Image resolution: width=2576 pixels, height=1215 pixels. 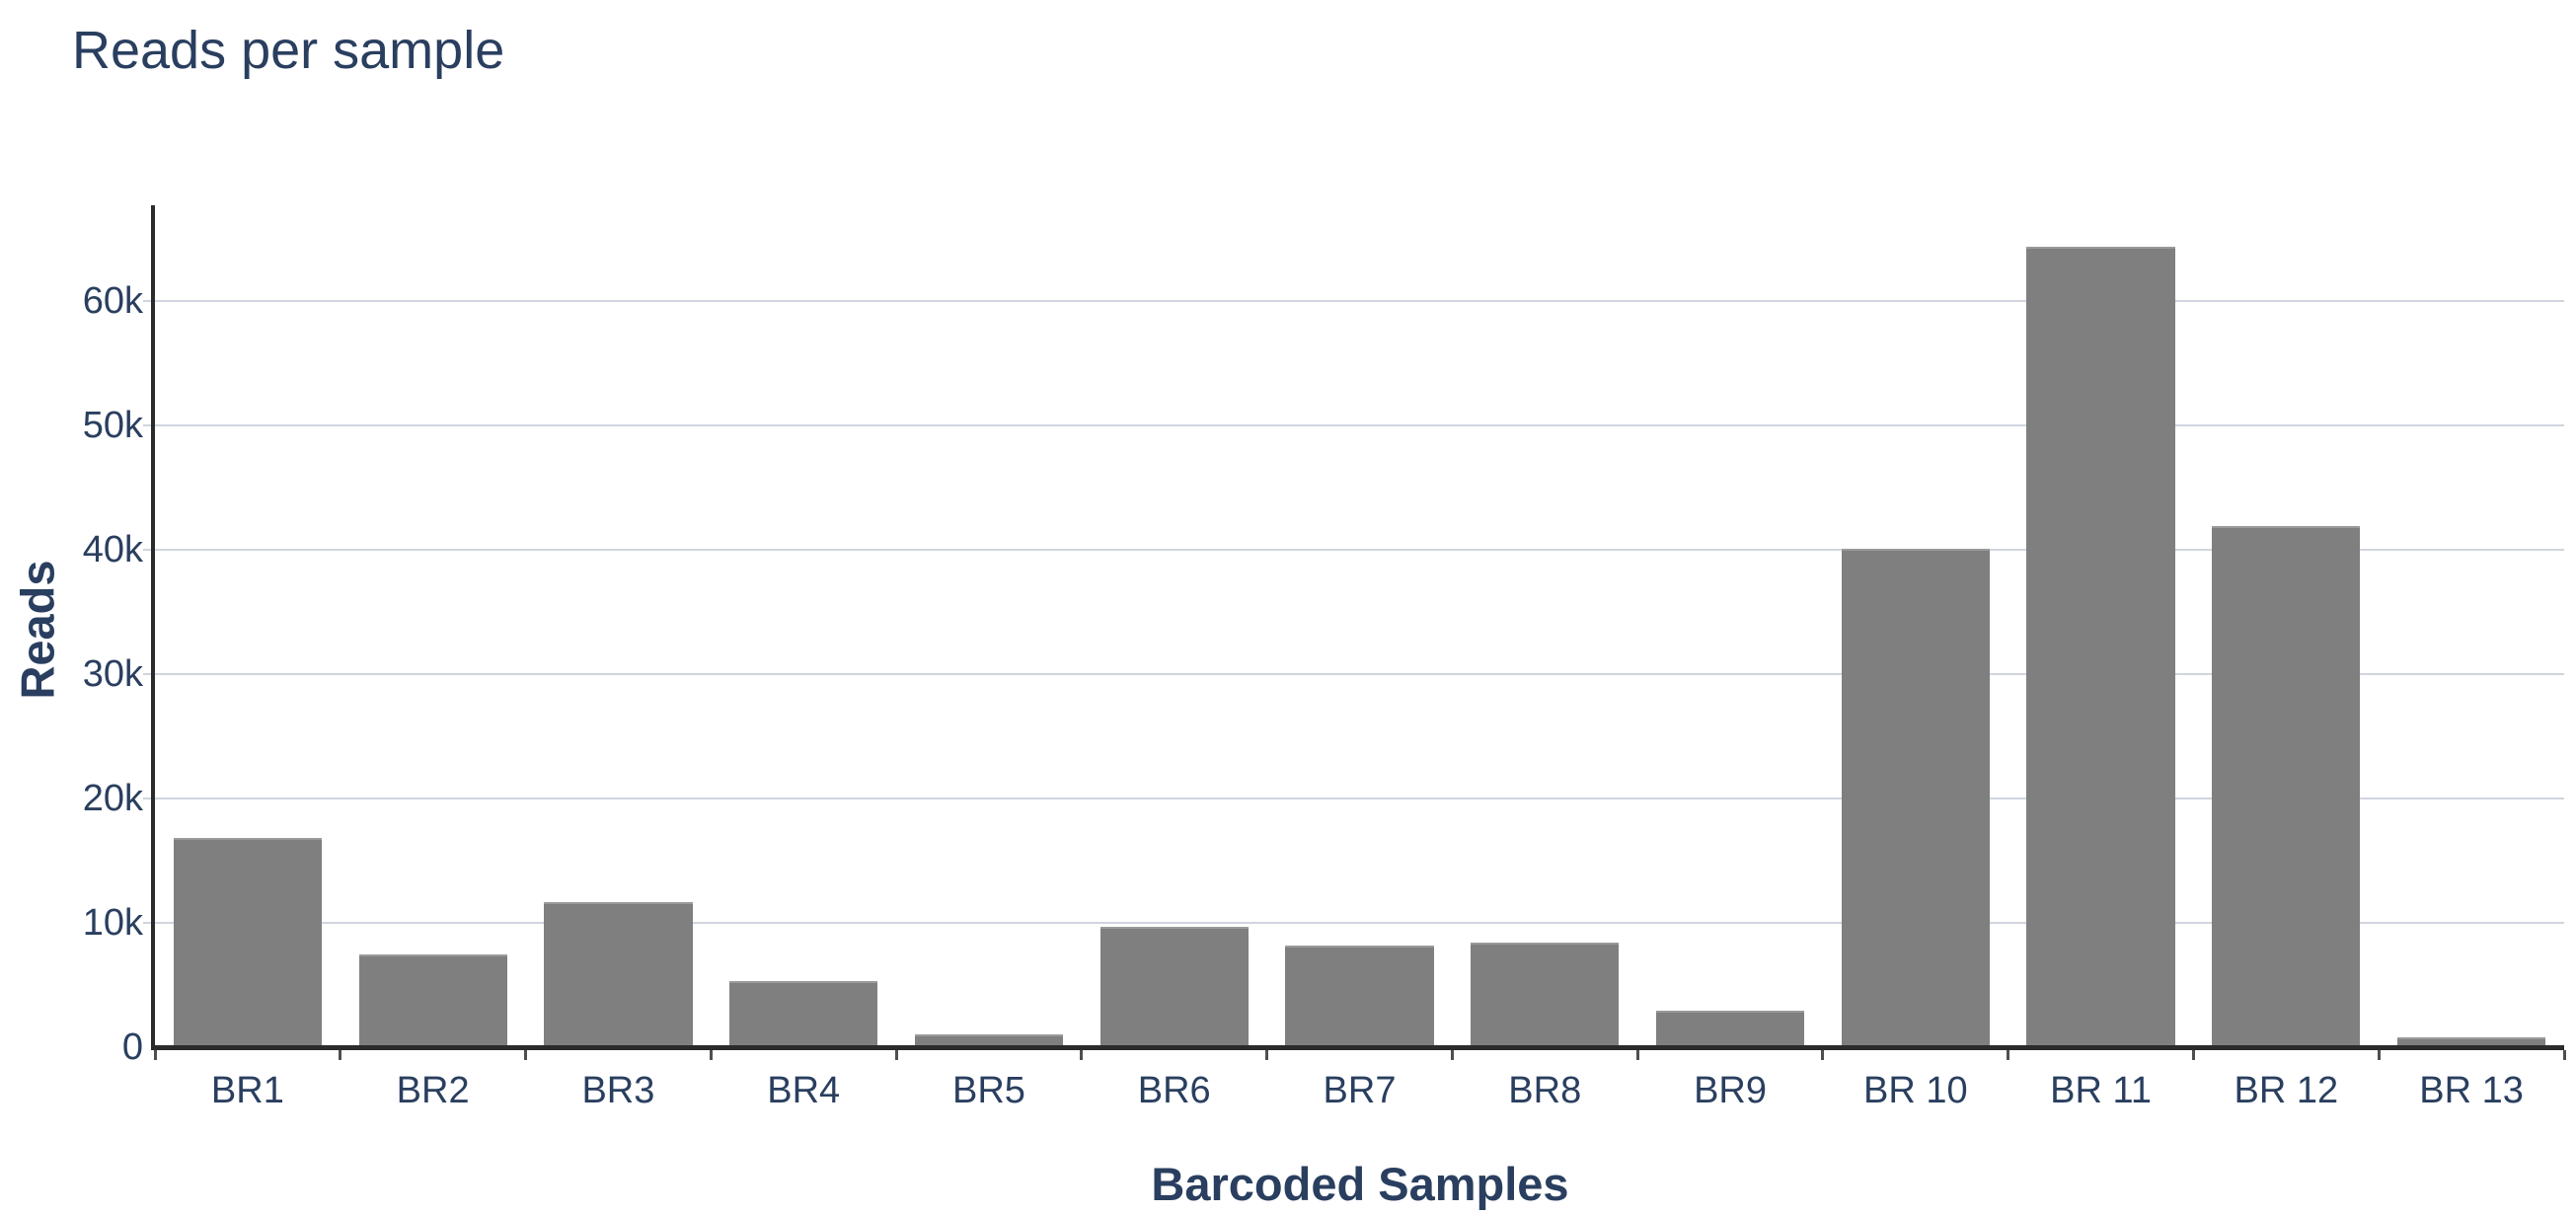 I want to click on x-tick-label: BR 12, so click(x=2286, y=1090).